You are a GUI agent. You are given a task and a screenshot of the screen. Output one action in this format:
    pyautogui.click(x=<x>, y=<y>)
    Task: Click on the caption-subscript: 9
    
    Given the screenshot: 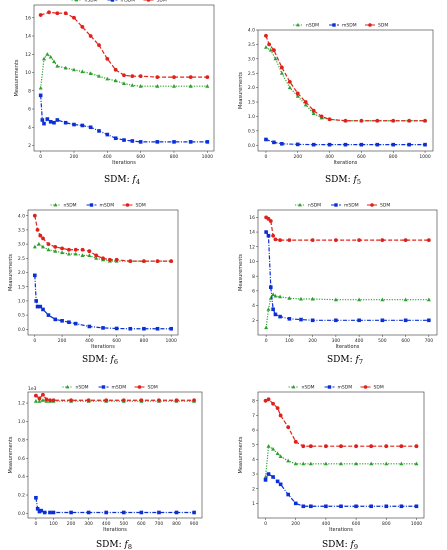 What is the action you would take?
    pyautogui.click(x=356, y=546)
    